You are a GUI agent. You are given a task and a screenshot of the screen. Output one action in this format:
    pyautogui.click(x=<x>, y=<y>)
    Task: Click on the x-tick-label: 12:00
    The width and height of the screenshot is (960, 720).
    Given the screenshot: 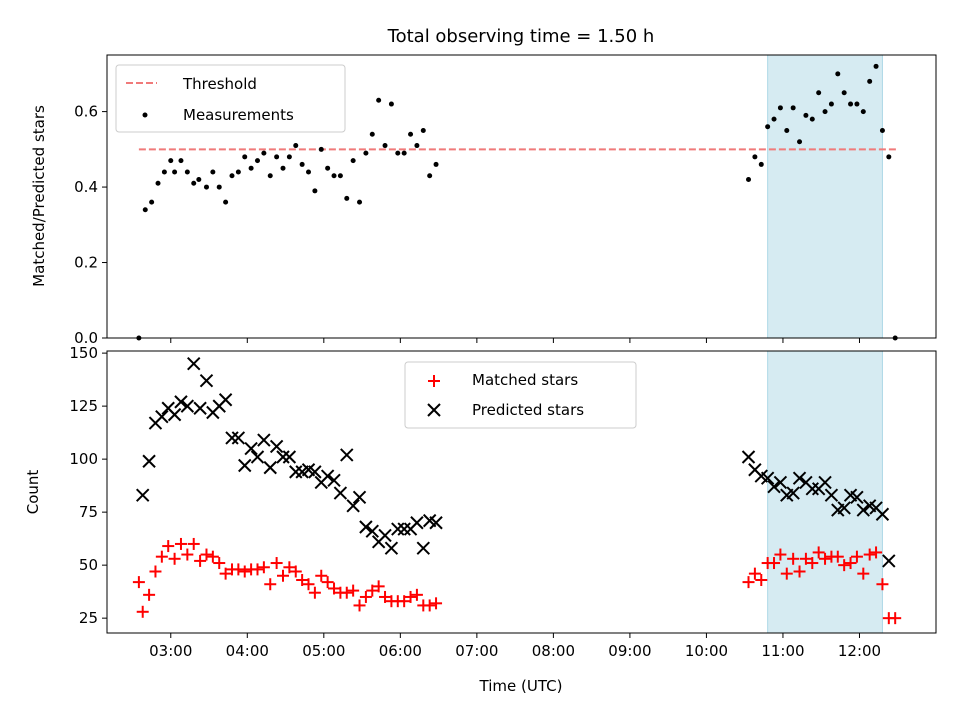 What is the action you would take?
    pyautogui.click(x=859, y=651)
    